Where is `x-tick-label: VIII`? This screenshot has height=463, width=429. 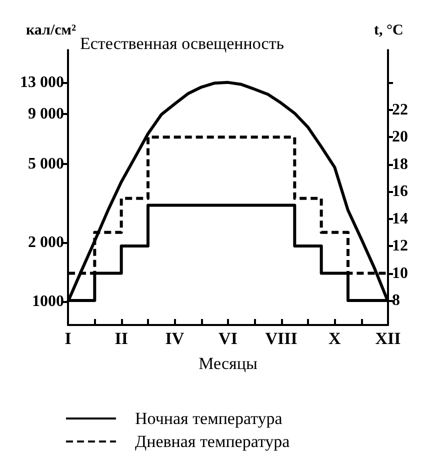 x-tick-label: VIII is located at coordinates (281, 338).